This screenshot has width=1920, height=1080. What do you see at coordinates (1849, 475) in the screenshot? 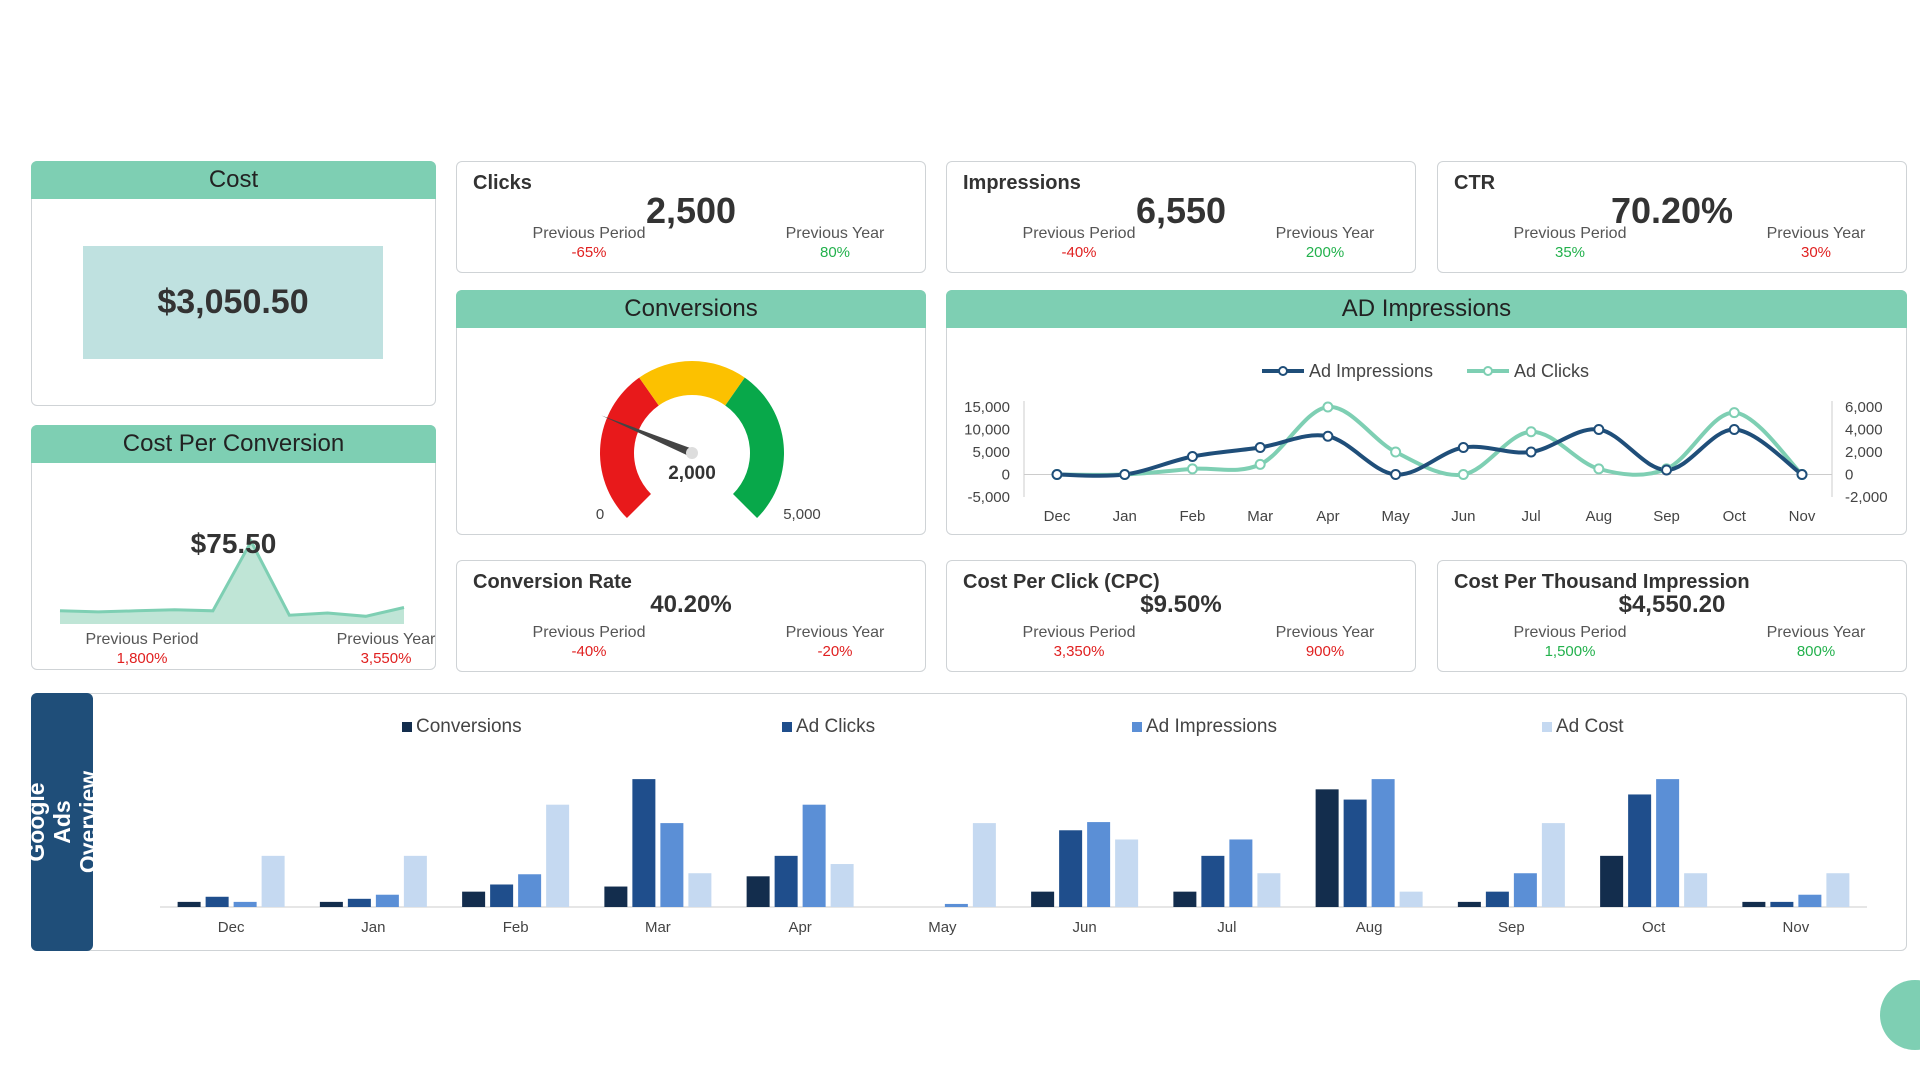
I see `y-right-tick-label: 0` at bounding box center [1849, 475].